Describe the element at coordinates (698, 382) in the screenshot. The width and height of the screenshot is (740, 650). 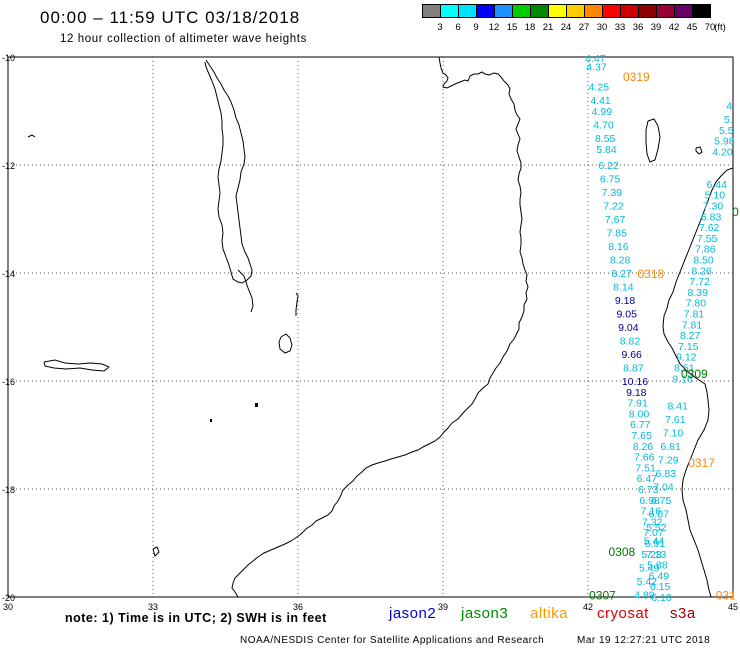
I see `coastline-madagascar` at that location.